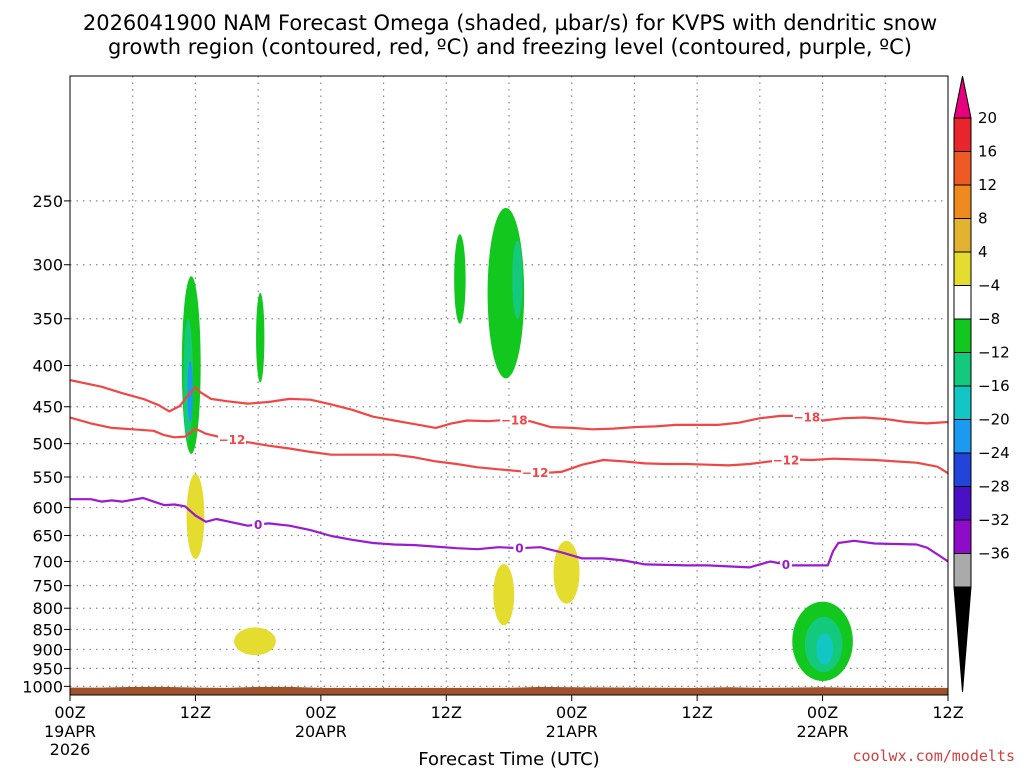  What do you see at coordinates (933, 756) in the screenshot?
I see `credit-text: coolwx.com/modelts` at bounding box center [933, 756].